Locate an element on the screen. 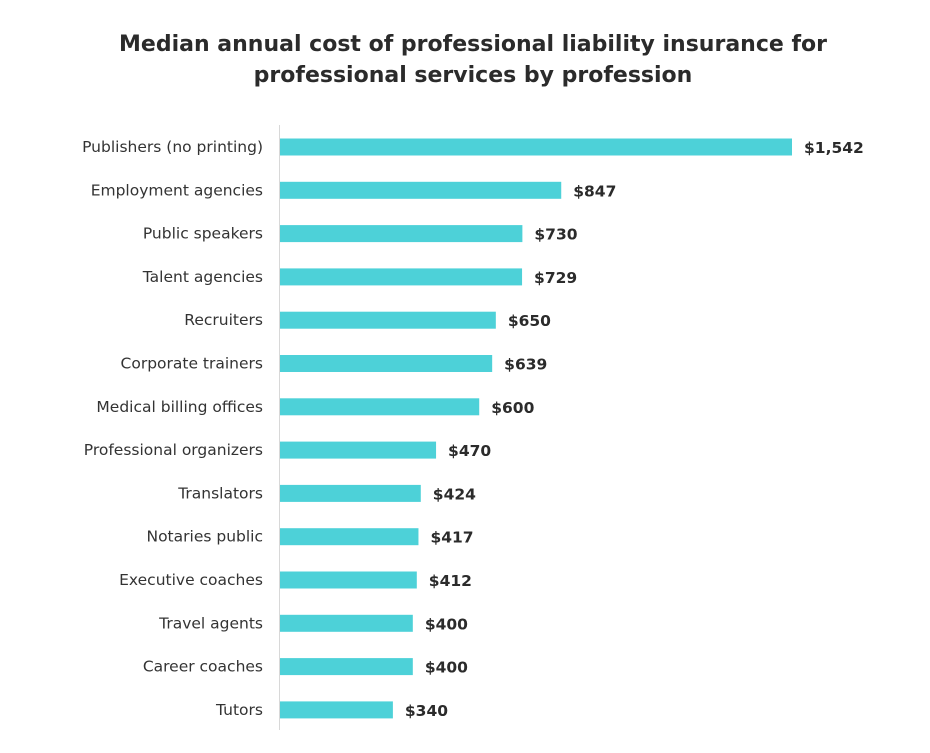 This screenshot has width=930, height=753. value-label: $412 is located at coordinates (450, 581).